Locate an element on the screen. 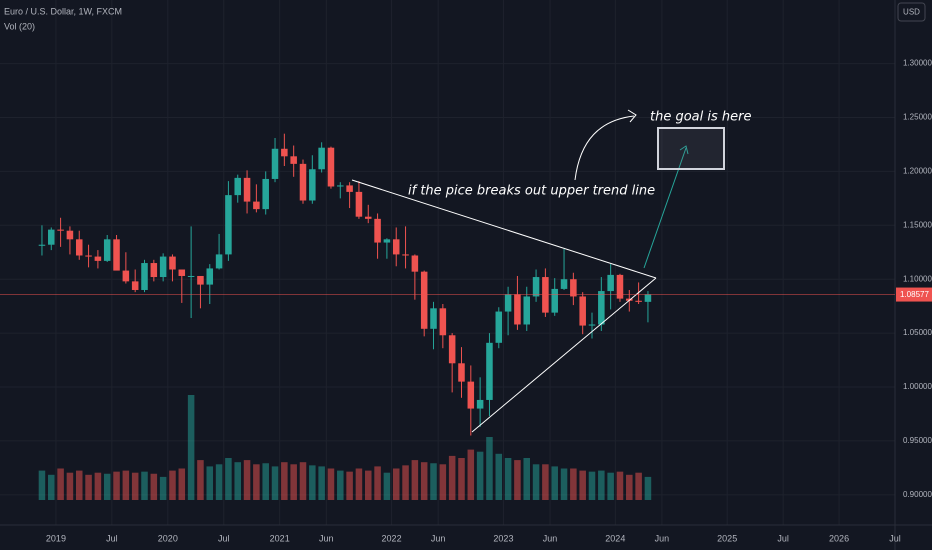 Image resolution: width=932 pixels, height=550 pixels. currency-label: USD is located at coordinates (911, 12).